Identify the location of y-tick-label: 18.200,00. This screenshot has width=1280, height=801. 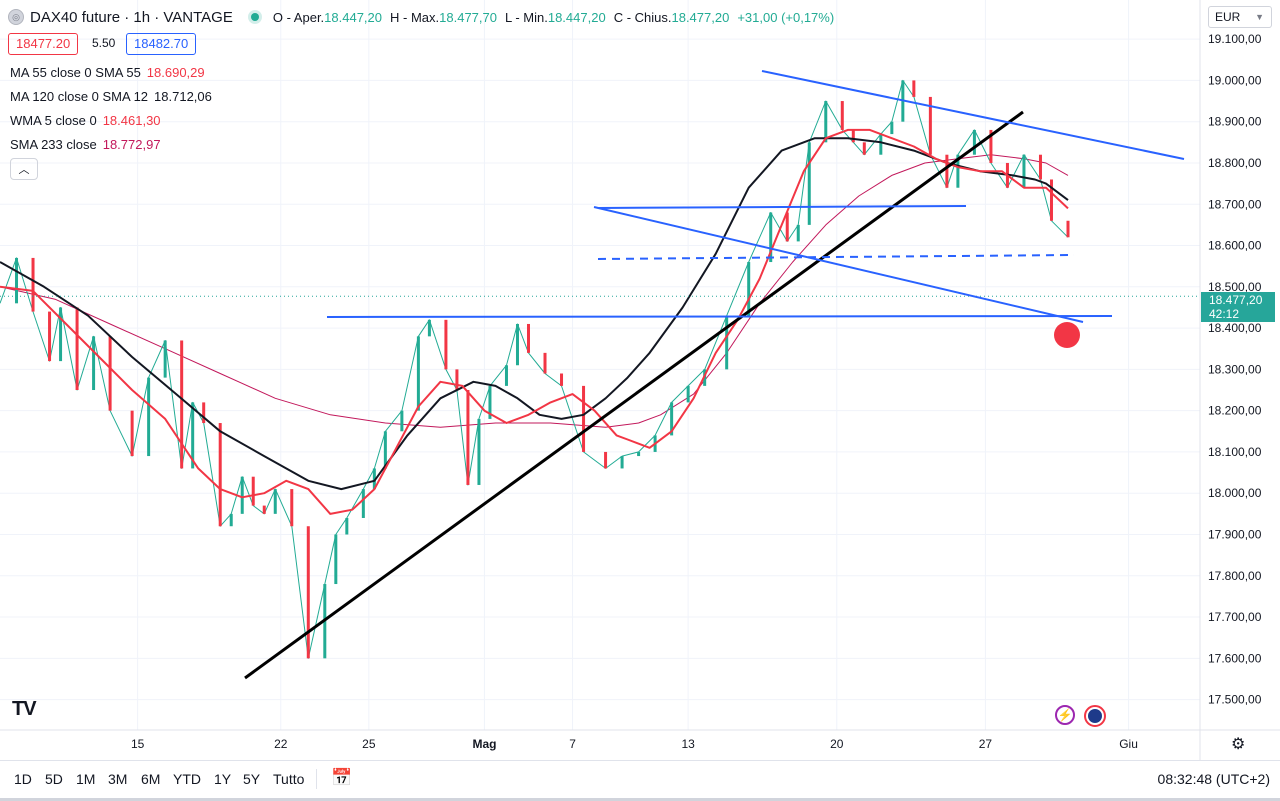
(1235, 411).